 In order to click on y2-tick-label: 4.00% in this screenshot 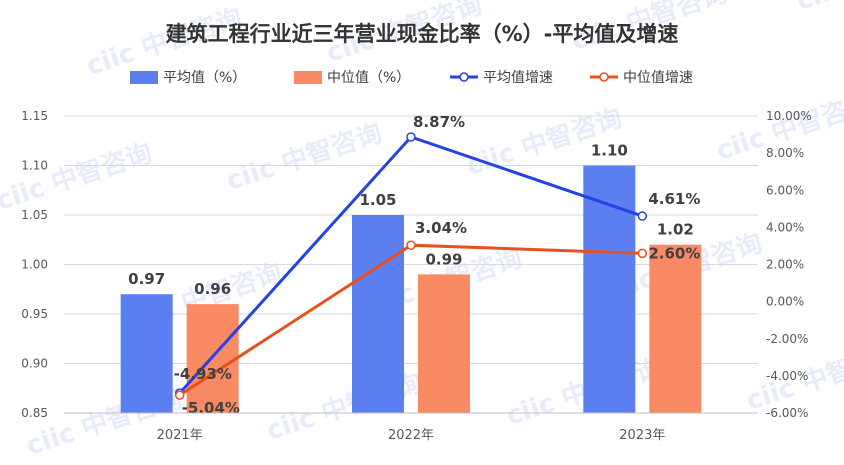, I will do `click(785, 227)`.